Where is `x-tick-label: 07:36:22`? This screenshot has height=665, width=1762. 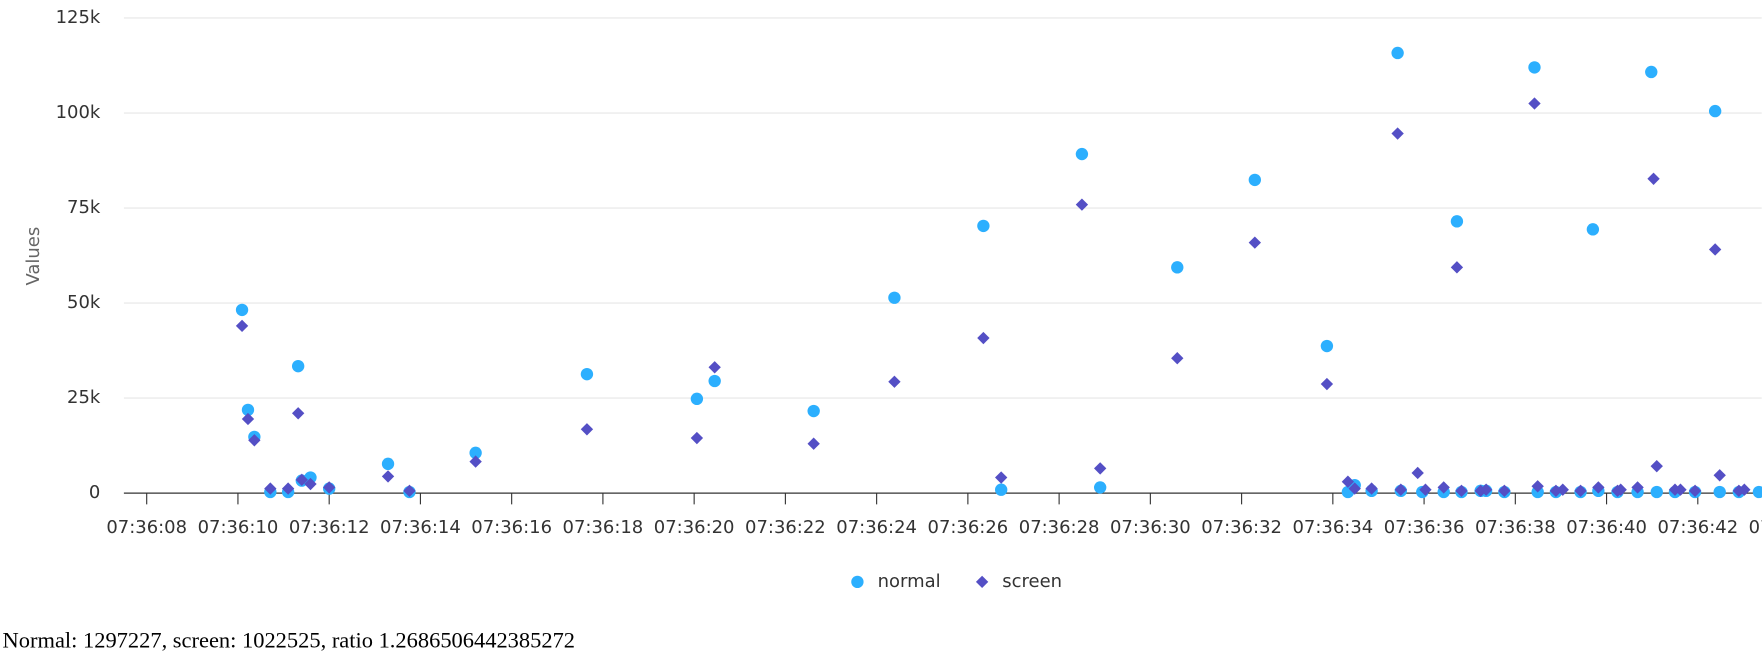
x-tick-label: 07:36:22 is located at coordinates (785, 527).